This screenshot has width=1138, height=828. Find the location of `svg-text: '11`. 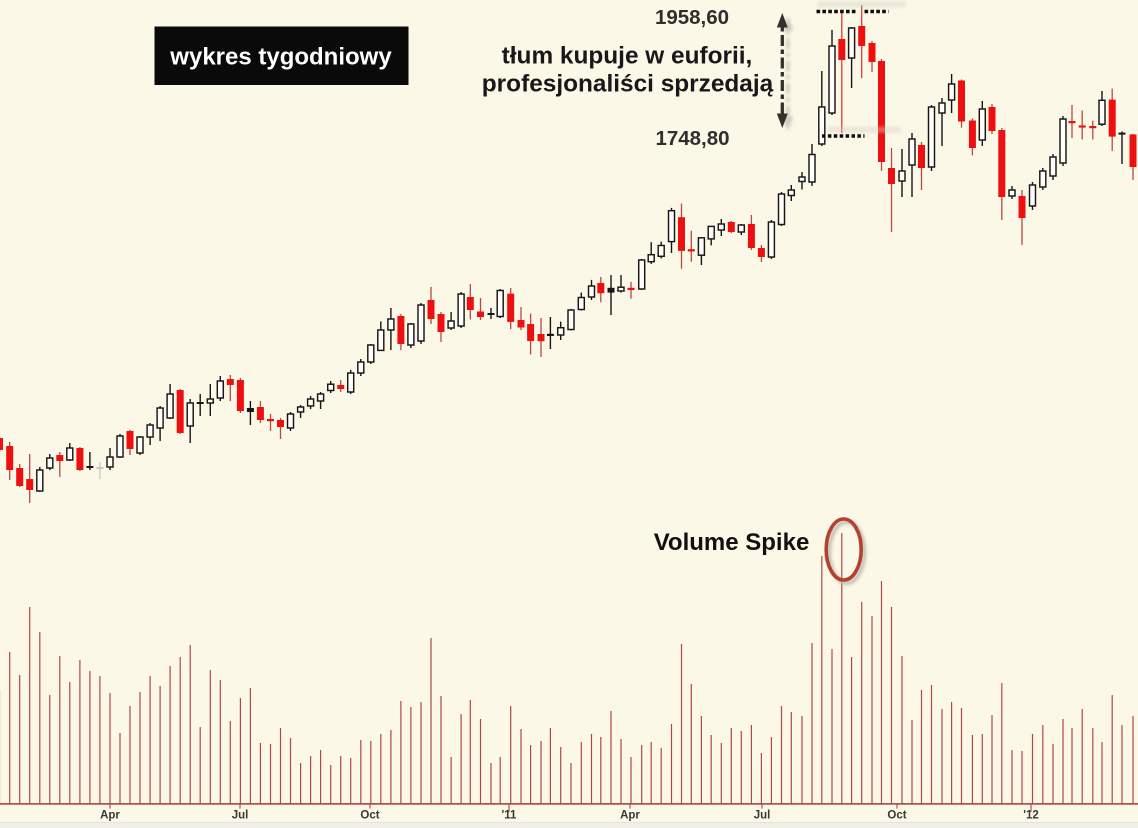

svg-text: '11 is located at coordinates (509, 816).